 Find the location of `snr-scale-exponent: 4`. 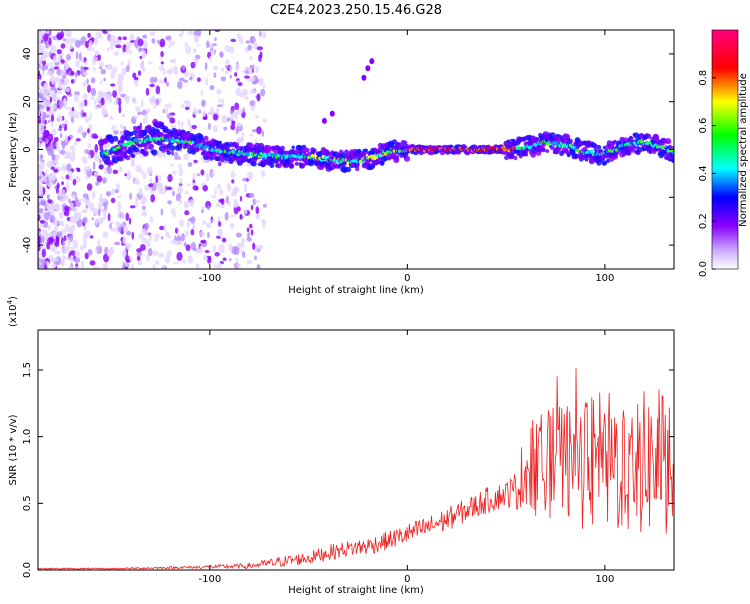

snr-scale-exponent: 4 is located at coordinates (10, 301).